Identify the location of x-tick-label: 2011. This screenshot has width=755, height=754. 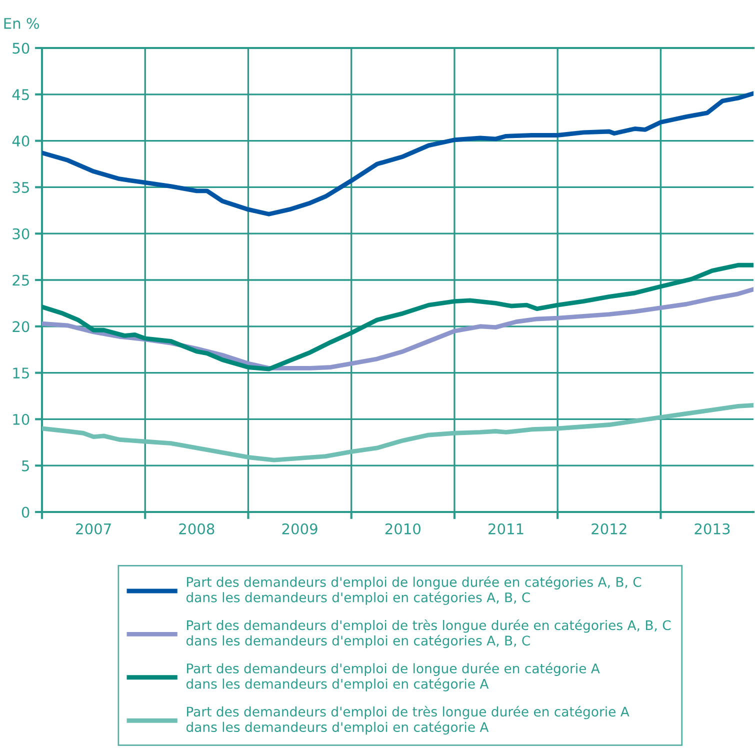
(506, 528).